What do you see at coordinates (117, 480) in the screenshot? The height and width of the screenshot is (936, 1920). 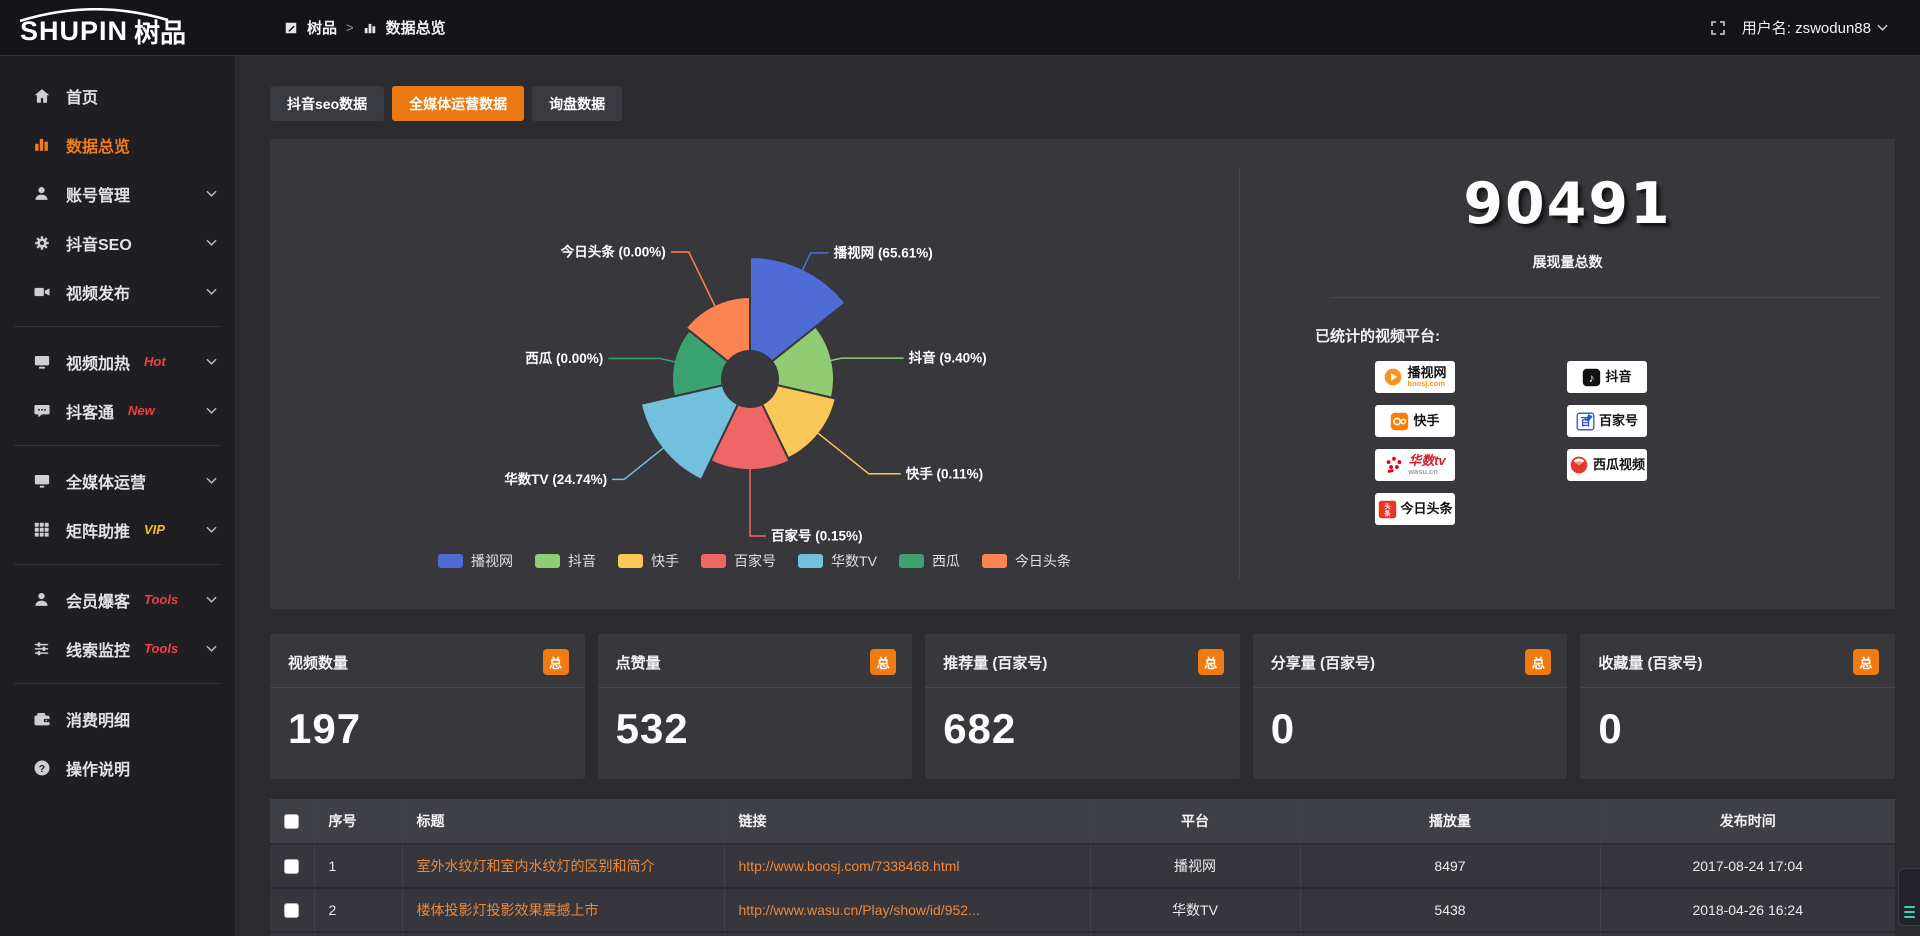 I see `sidebar-item-media-operation: 全媒体运营` at bounding box center [117, 480].